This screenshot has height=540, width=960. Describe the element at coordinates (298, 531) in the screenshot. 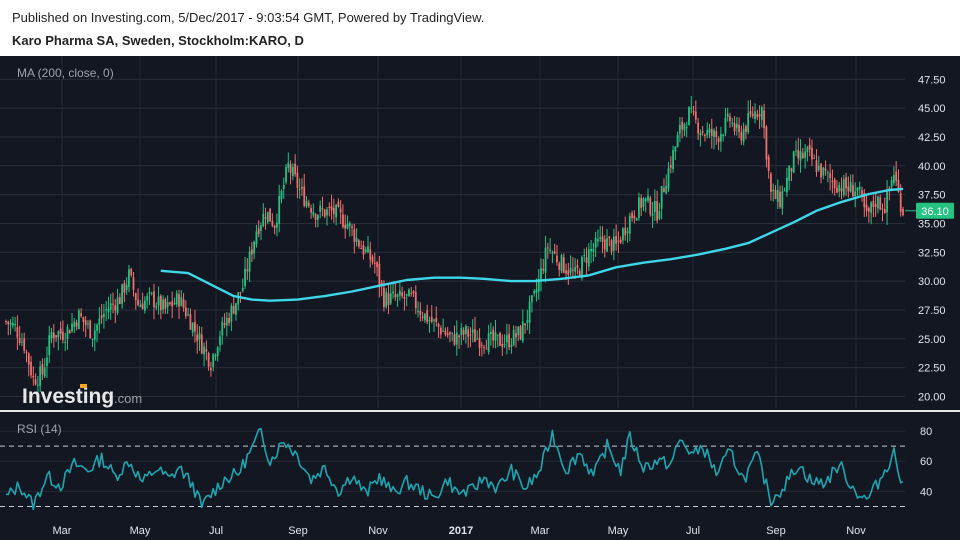

I see `time-tick-label: Sep` at that location.